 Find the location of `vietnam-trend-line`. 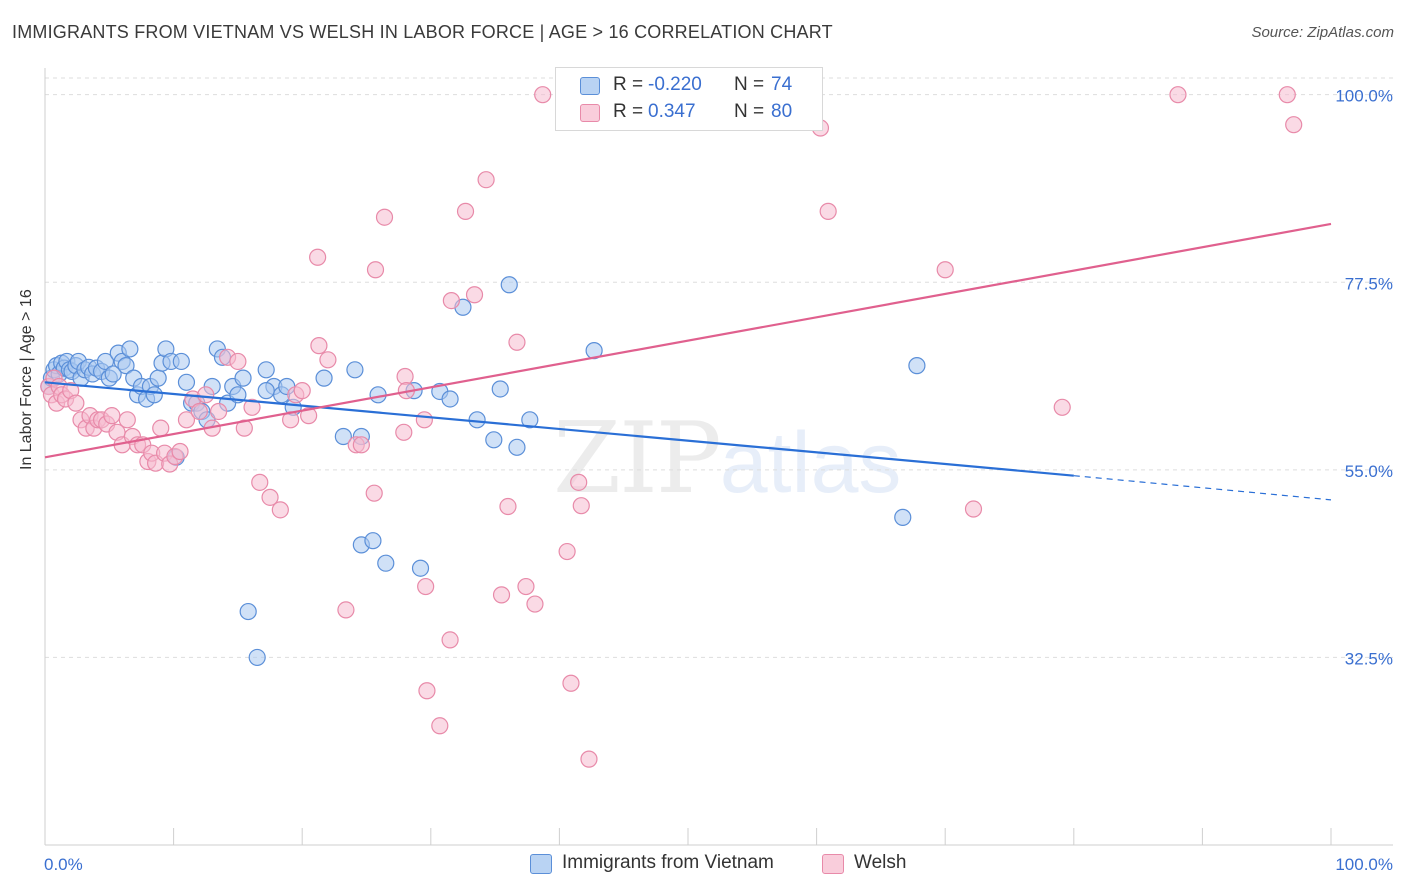

vietnam-trend-line is located at coordinates (559, 429).